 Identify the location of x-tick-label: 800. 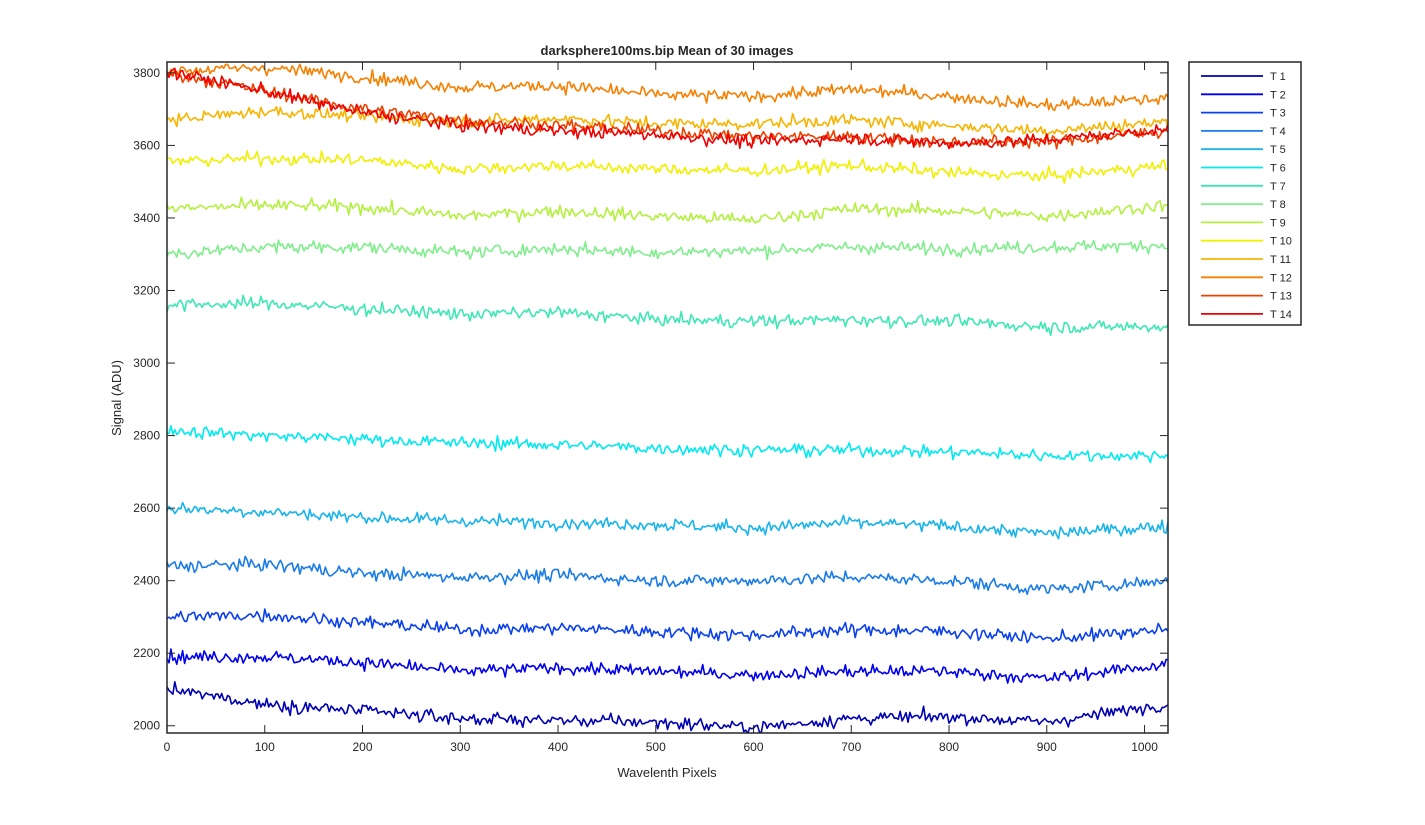
(949, 747).